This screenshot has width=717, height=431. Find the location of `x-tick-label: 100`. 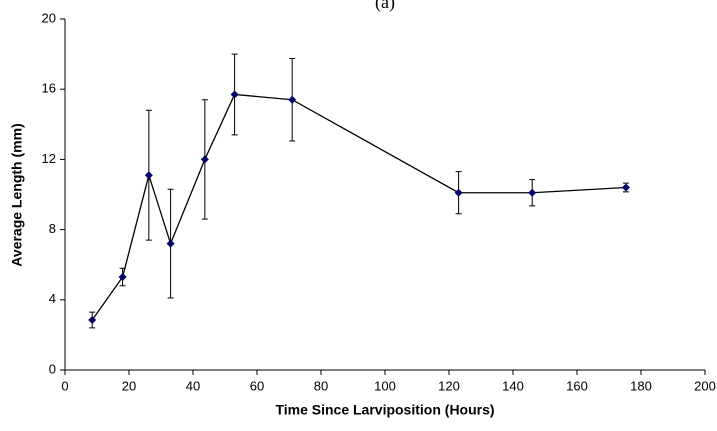

x-tick-label: 100 is located at coordinates (385, 385).